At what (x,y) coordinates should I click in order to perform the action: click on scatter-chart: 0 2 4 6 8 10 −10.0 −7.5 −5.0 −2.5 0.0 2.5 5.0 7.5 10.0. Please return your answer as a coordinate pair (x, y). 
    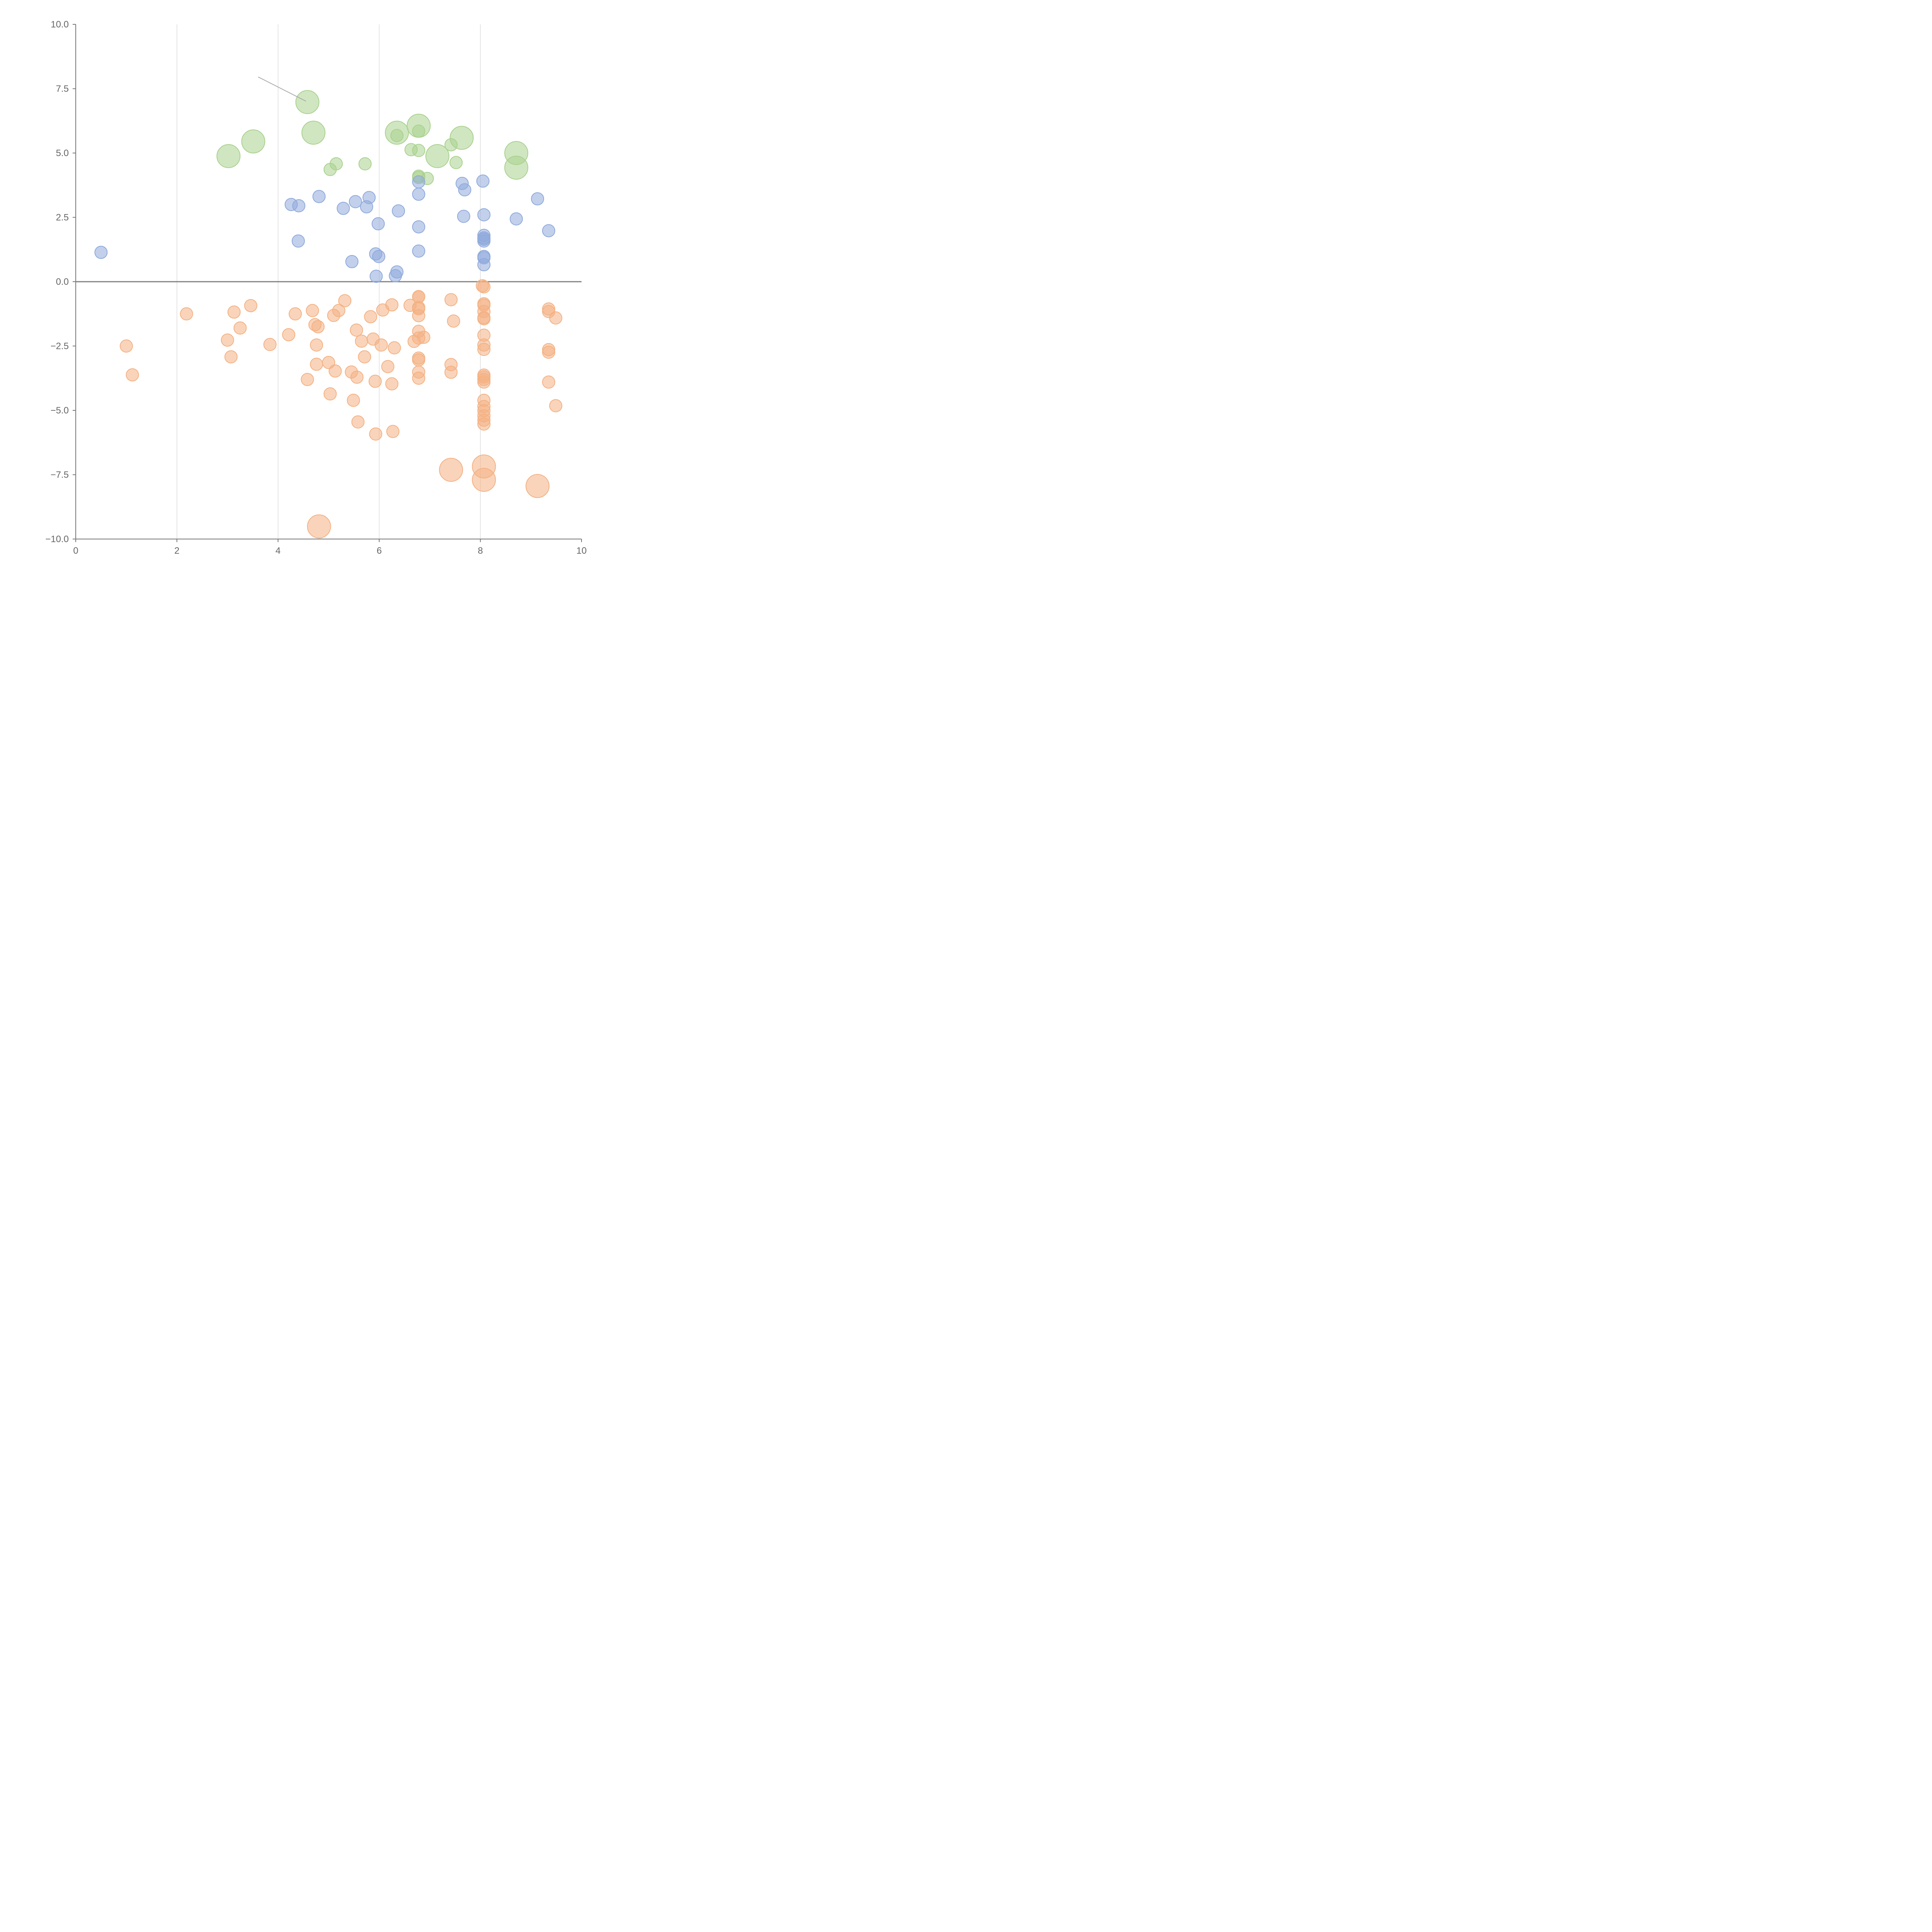
    Looking at the image, I should click on (316, 287).